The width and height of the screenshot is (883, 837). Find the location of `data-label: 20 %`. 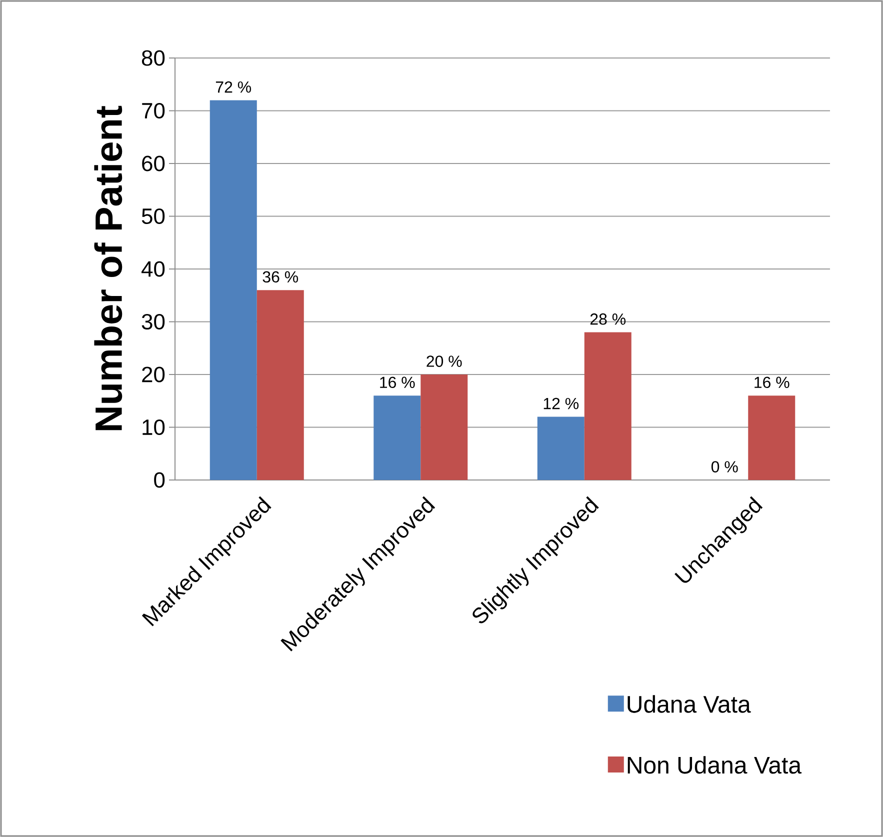

data-label: 20 % is located at coordinates (444, 361).